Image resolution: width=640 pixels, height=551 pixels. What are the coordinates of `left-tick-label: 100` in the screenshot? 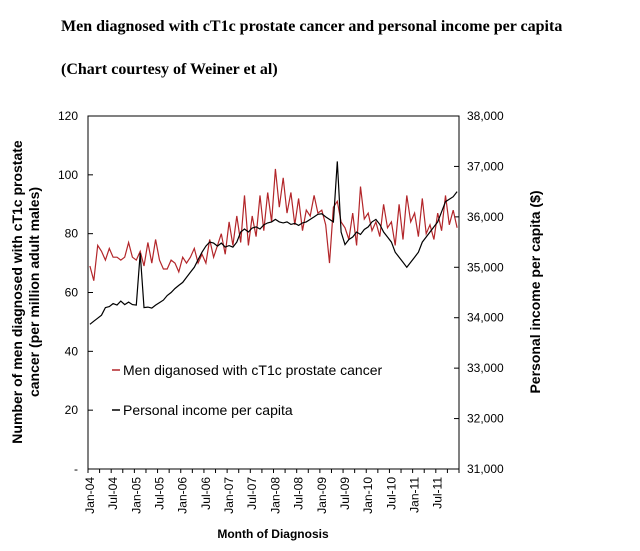 It's located at (68, 175).